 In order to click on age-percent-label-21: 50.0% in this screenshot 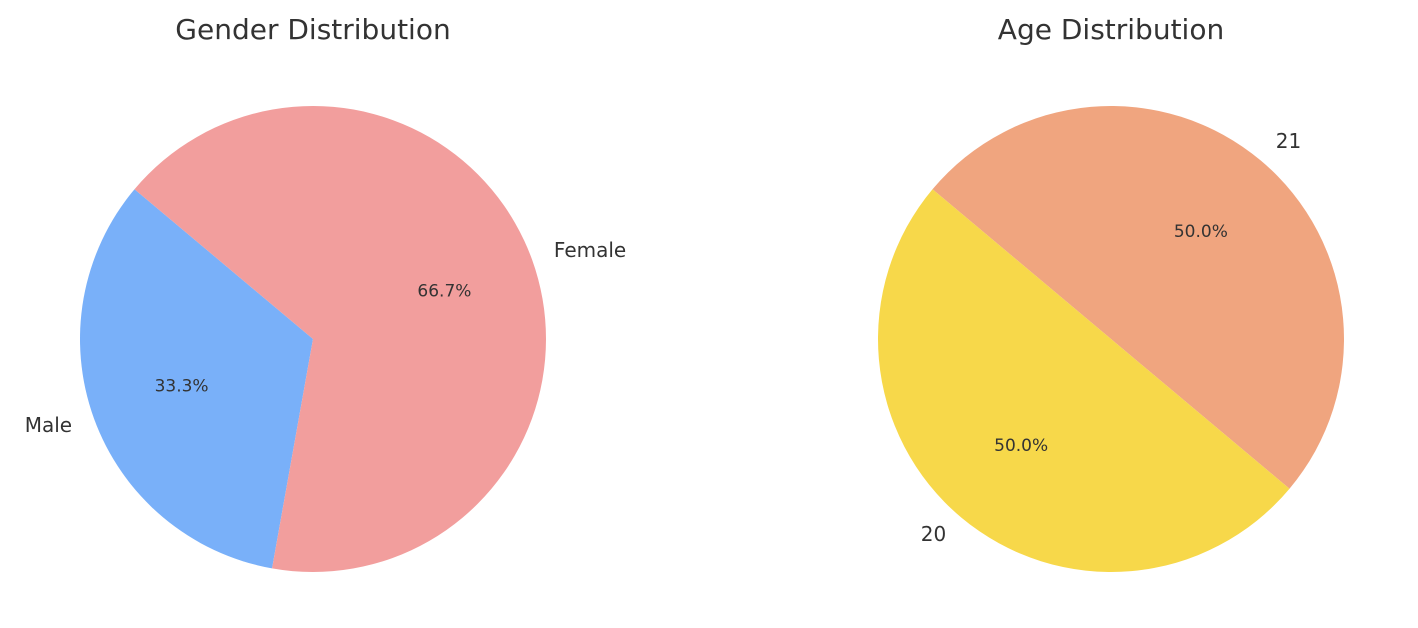, I will do `click(1201, 232)`.